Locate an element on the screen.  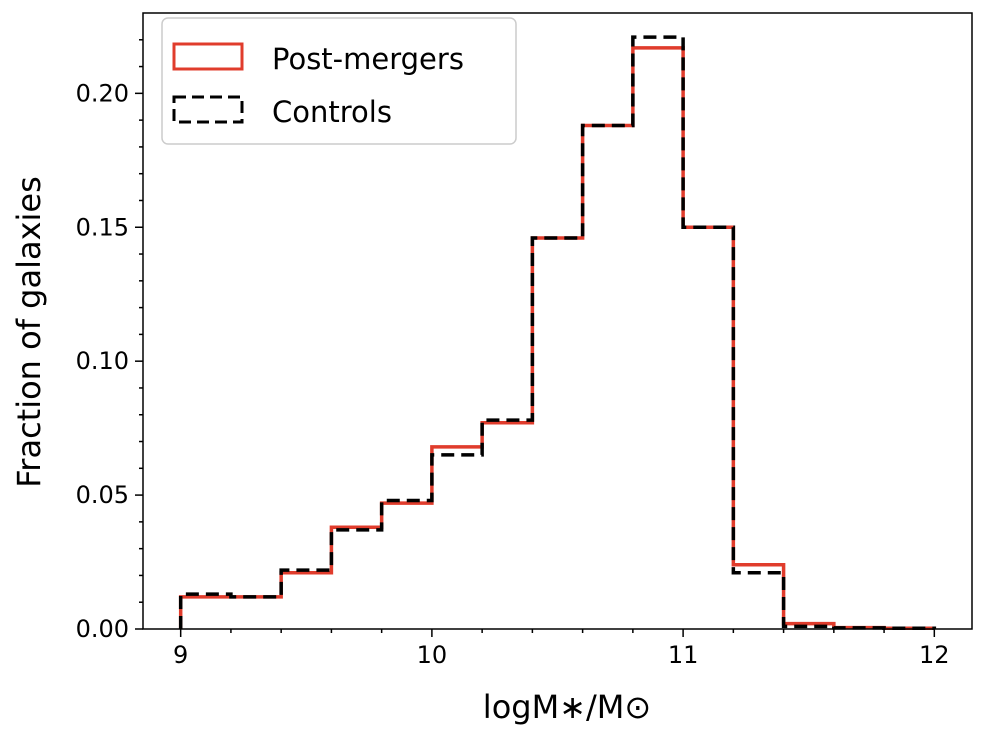
legend-frame is located at coordinates (339, 81).